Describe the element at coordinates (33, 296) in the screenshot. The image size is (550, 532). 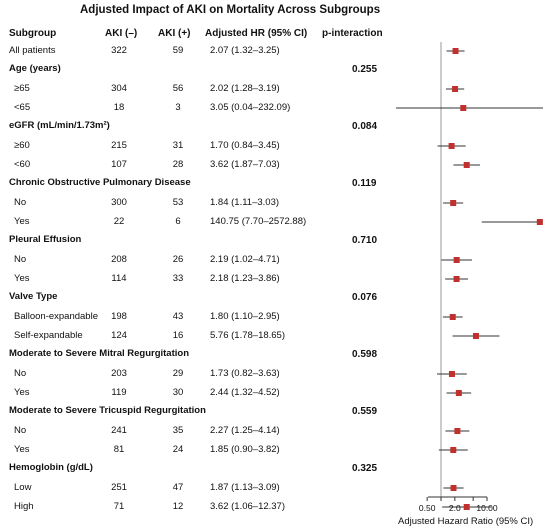
I see `subgroup-heading: Valve Type` at that location.